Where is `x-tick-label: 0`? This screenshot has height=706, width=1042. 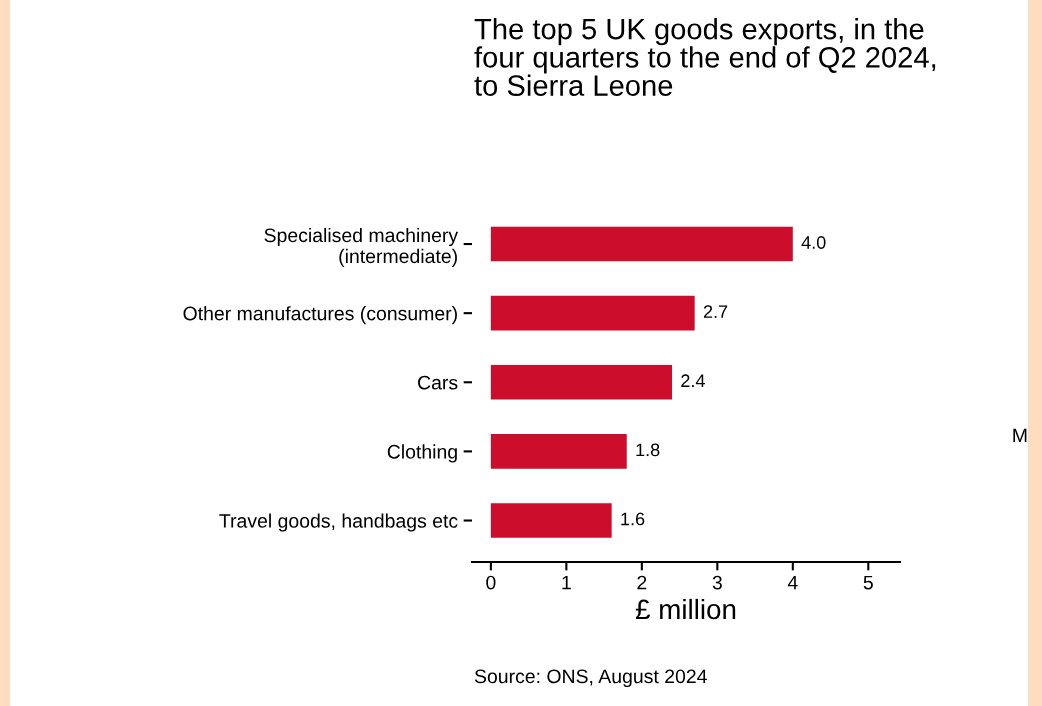 x-tick-label: 0 is located at coordinates (491, 582).